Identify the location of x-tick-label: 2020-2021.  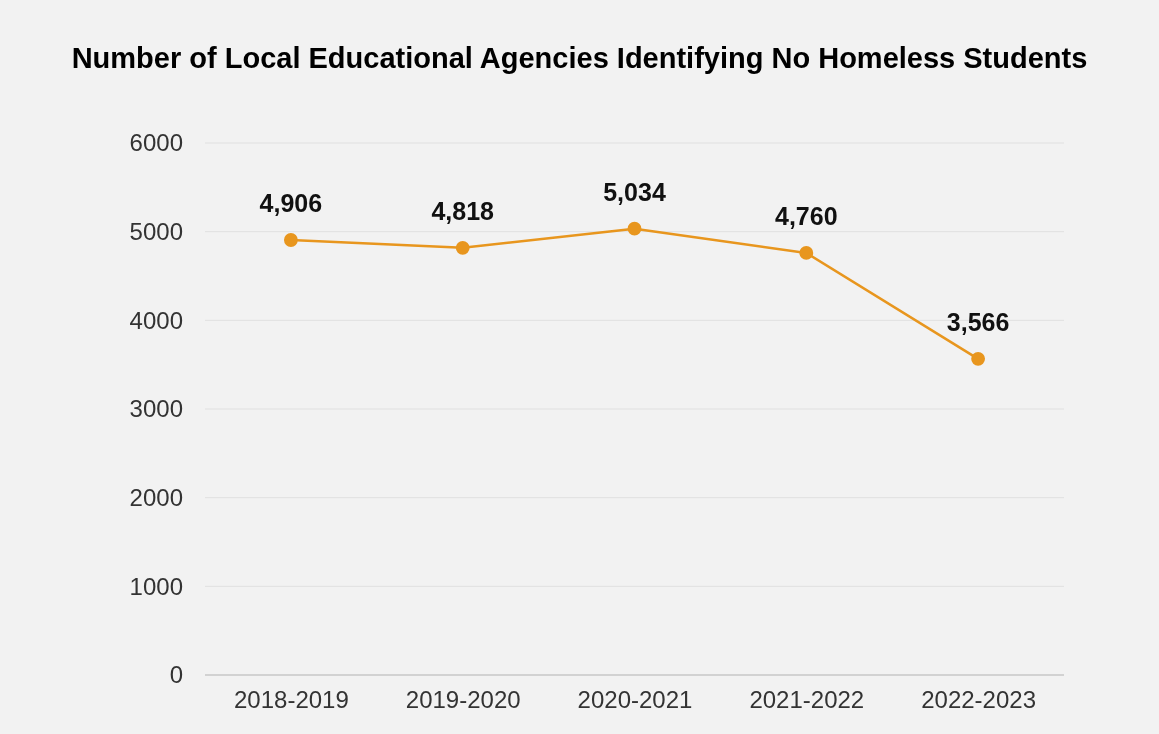
(635, 700).